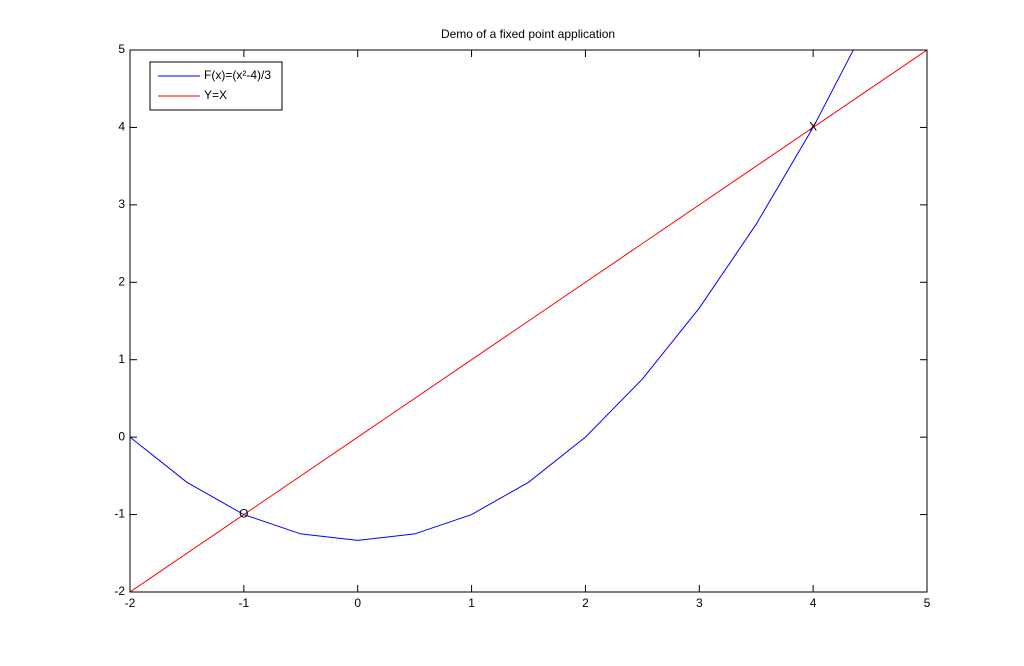  What do you see at coordinates (121, 359) in the screenshot?
I see `y-tick-label: 1` at bounding box center [121, 359].